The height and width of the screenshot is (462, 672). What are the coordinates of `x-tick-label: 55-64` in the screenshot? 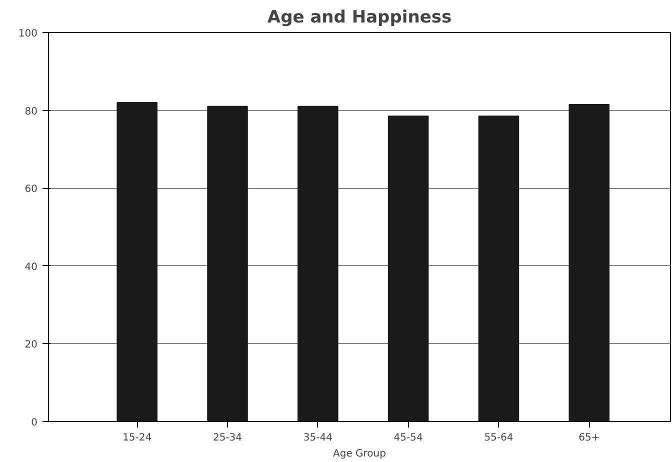 It's located at (499, 438).